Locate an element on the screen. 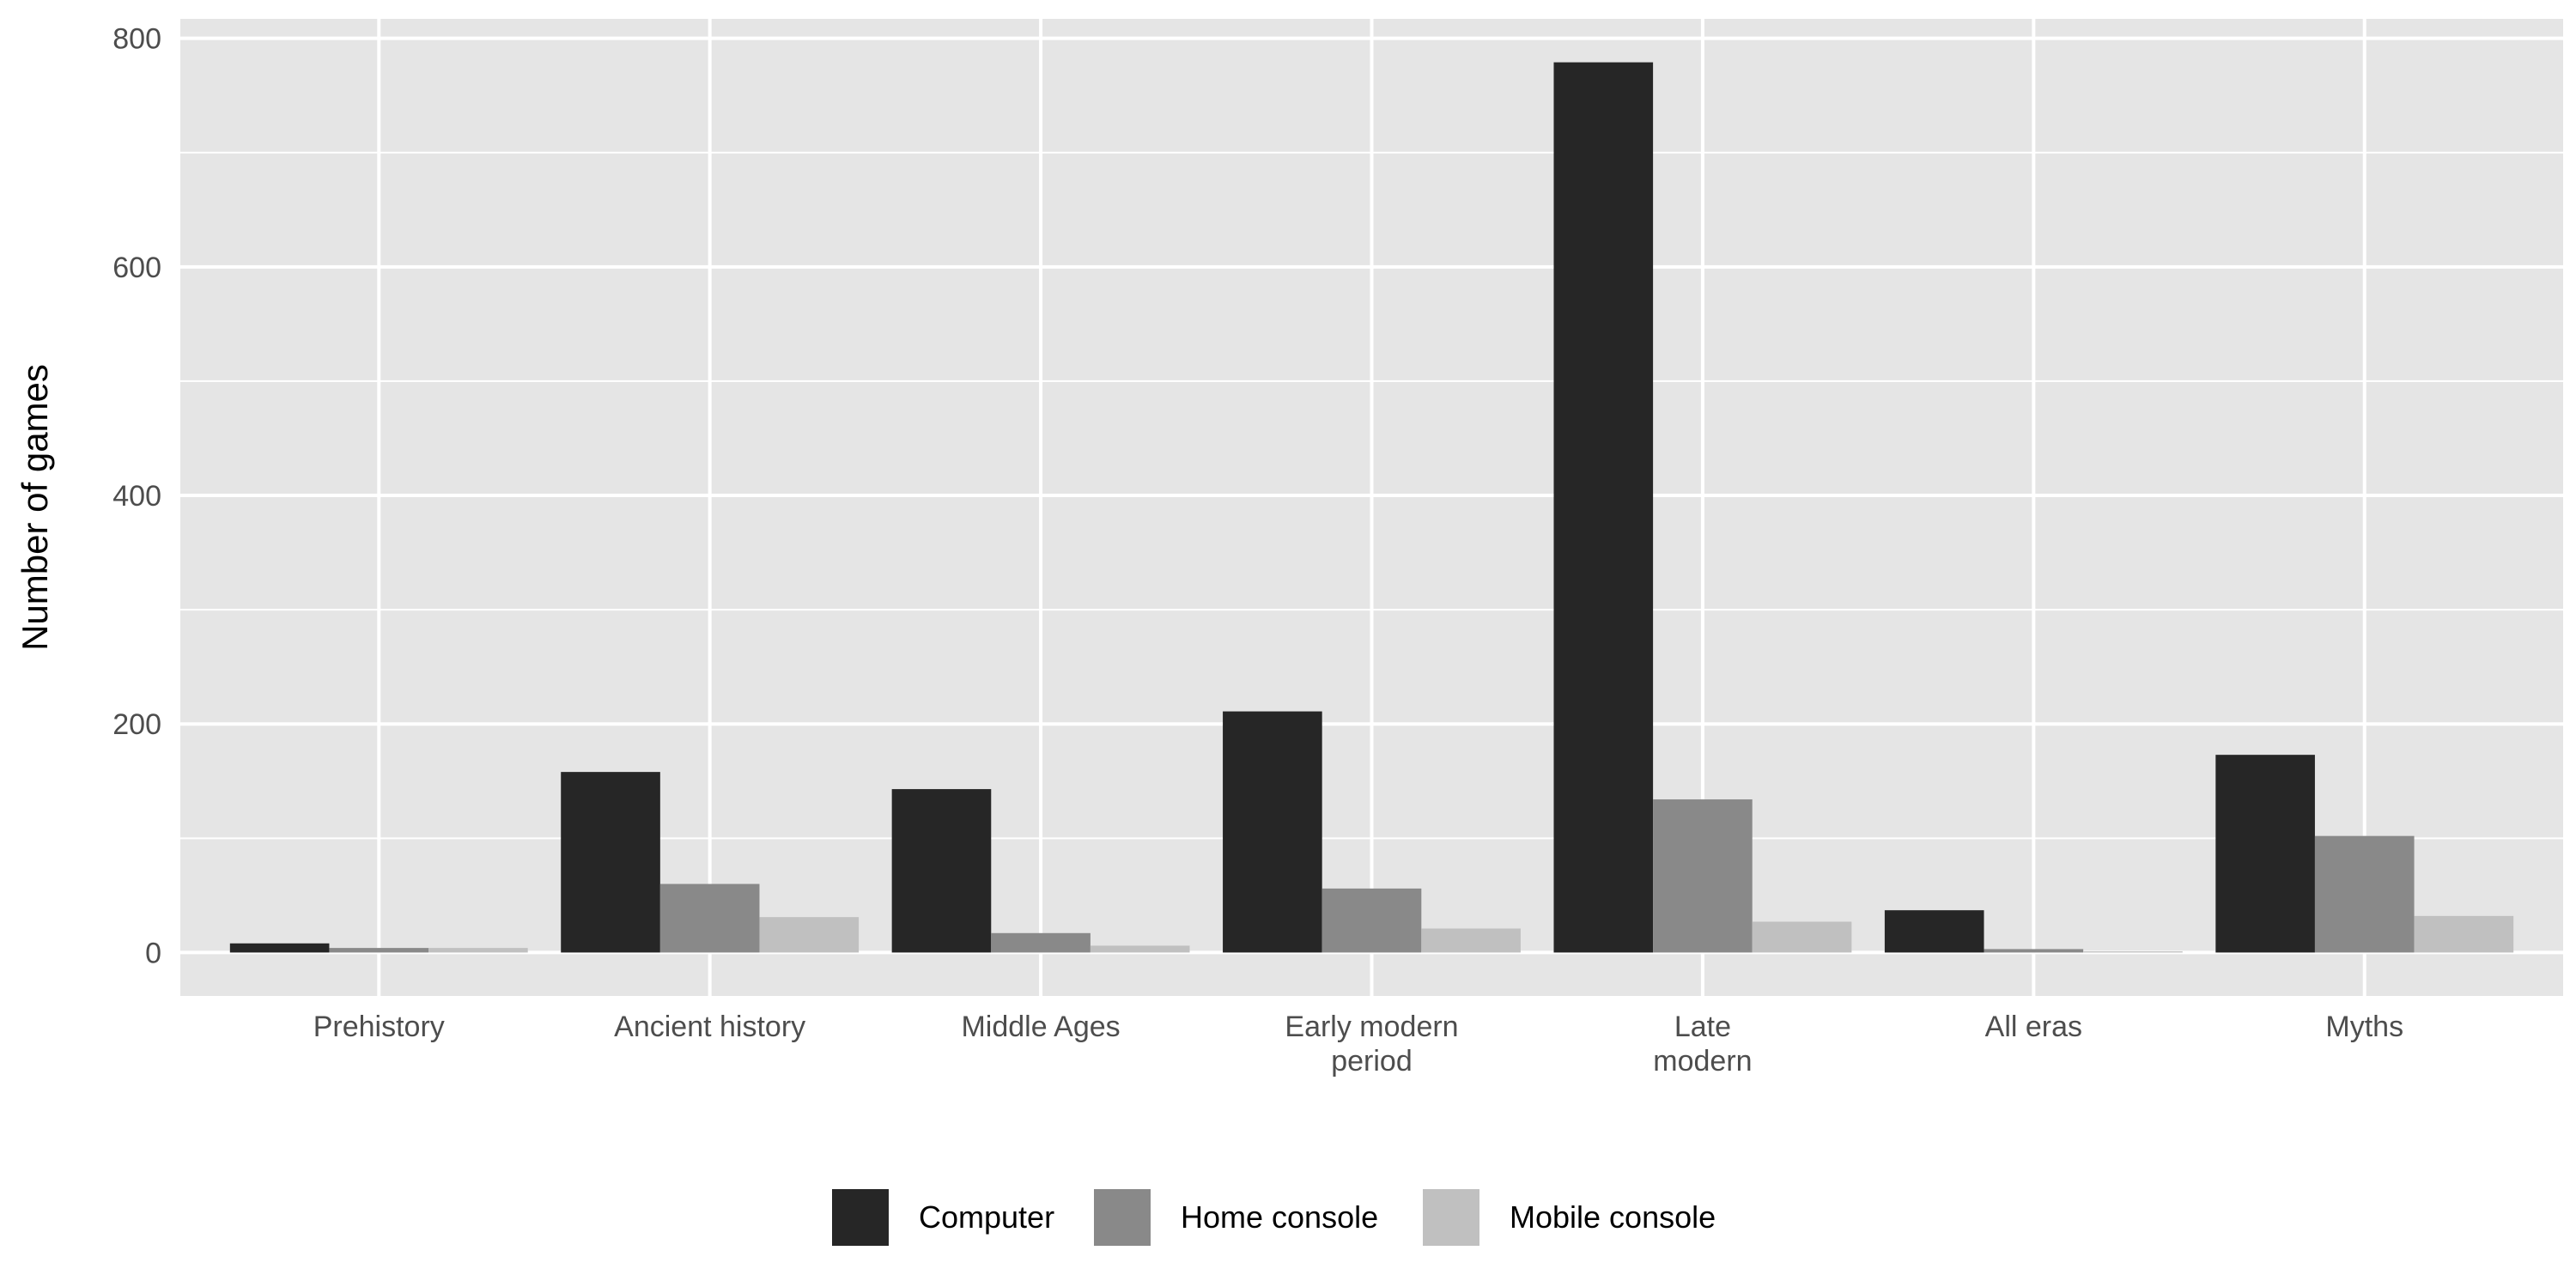 This screenshot has width=2576, height=1287. legend: Computer Home console Mobile console is located at coordinates (1274, 1217).